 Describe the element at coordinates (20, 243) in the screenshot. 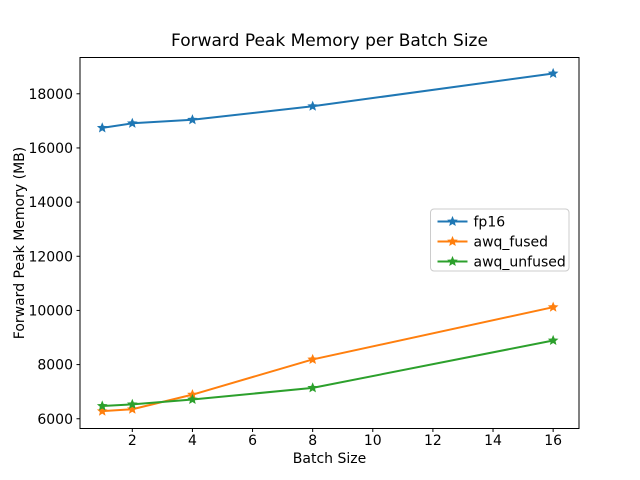

I see `y-axis-label: Forward Peak Memory (MB)` at that location.